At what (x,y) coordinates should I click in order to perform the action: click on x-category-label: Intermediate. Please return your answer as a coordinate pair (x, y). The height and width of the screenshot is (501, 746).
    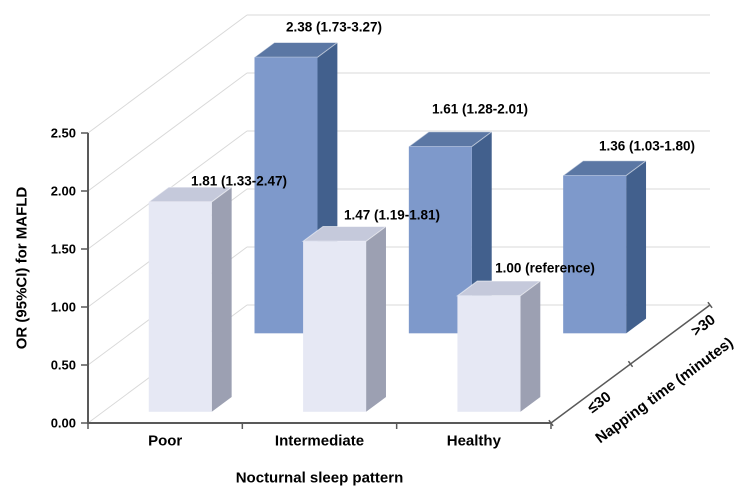
    Looking at the image, I should click on (319, 440).